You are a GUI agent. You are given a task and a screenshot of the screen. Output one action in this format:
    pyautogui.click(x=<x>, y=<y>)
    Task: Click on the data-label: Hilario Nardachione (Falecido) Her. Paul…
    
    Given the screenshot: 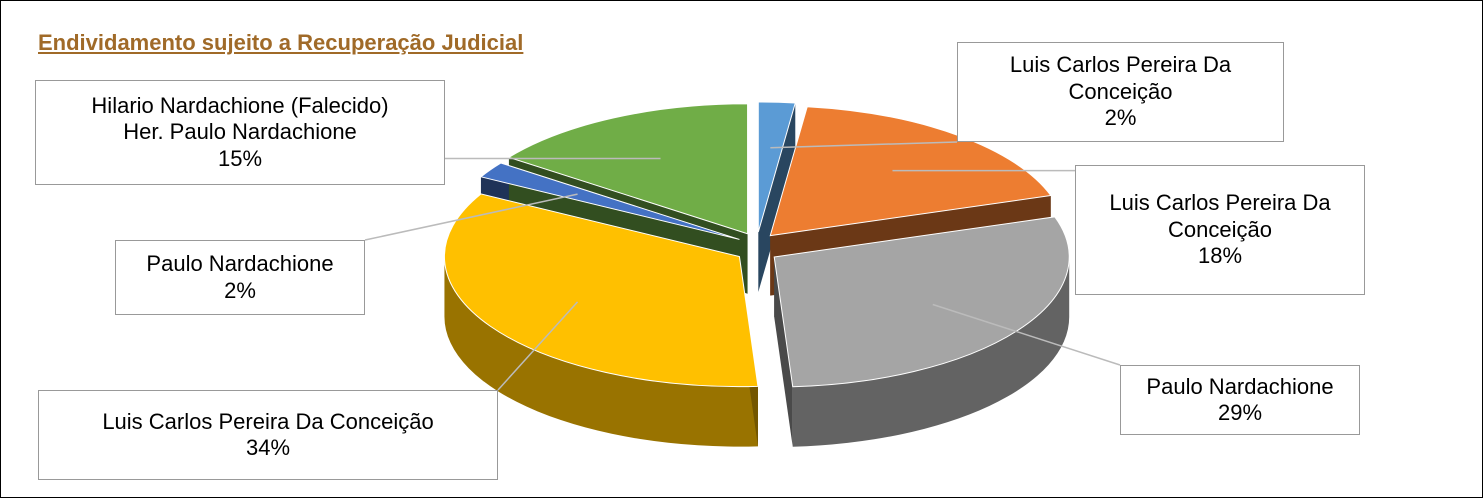 What is the action you would take?
    pyautogui.click(x=240, y=132)
    